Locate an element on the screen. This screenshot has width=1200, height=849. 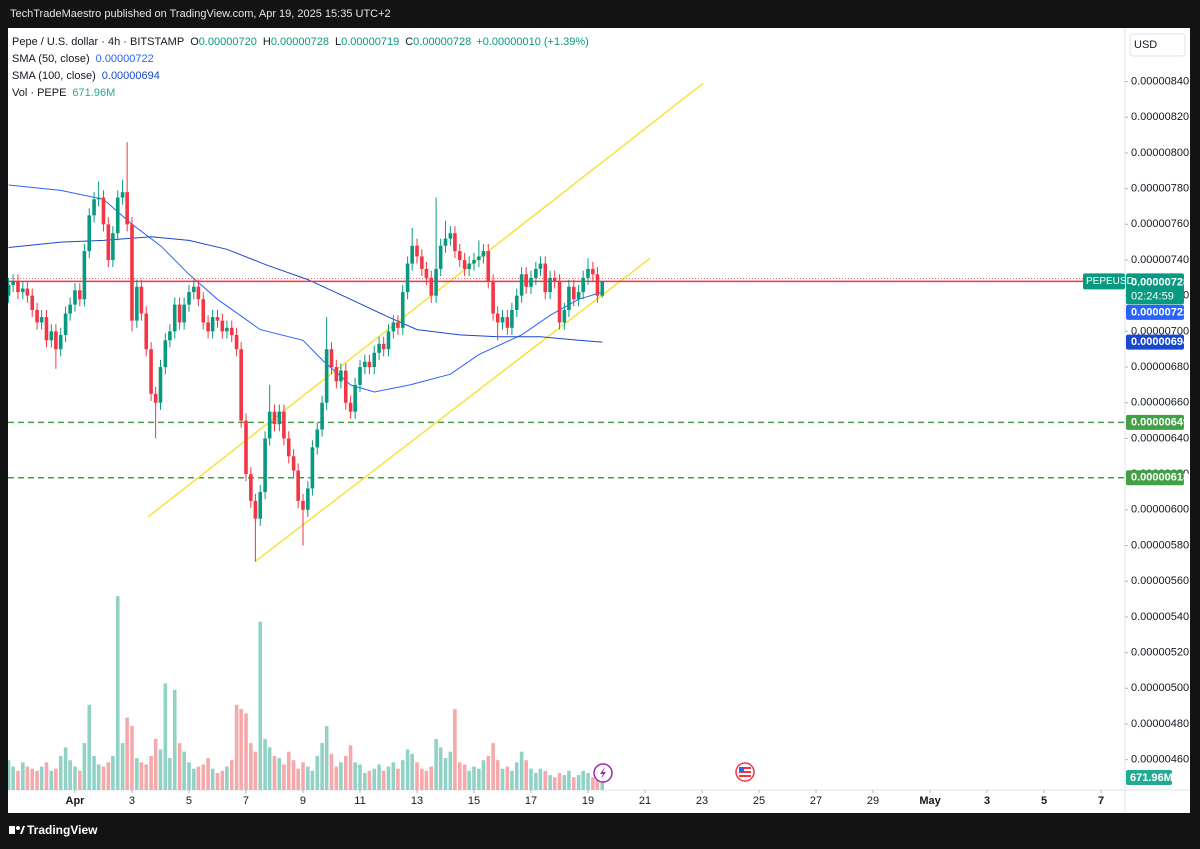
x-tick-label: May is located at coordinates (930, 801).